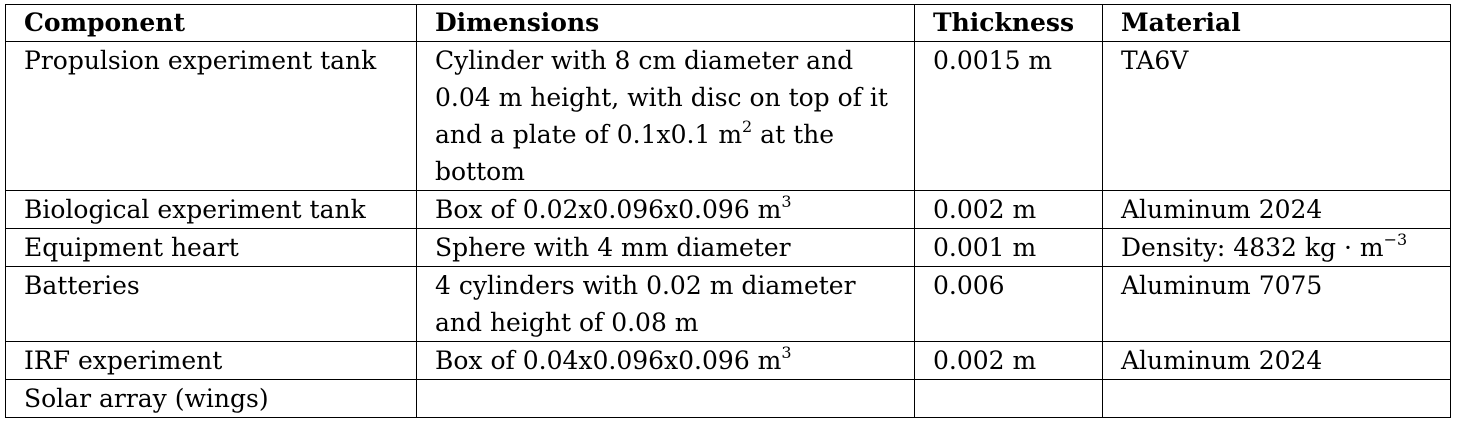 Image resolution: width=1459 pixels, height=428 pixels. Describe the element at coordinates (665, 247) in the screenshot. I see `cell-dimensions: Sphere with 4 mm diameter` at that location.